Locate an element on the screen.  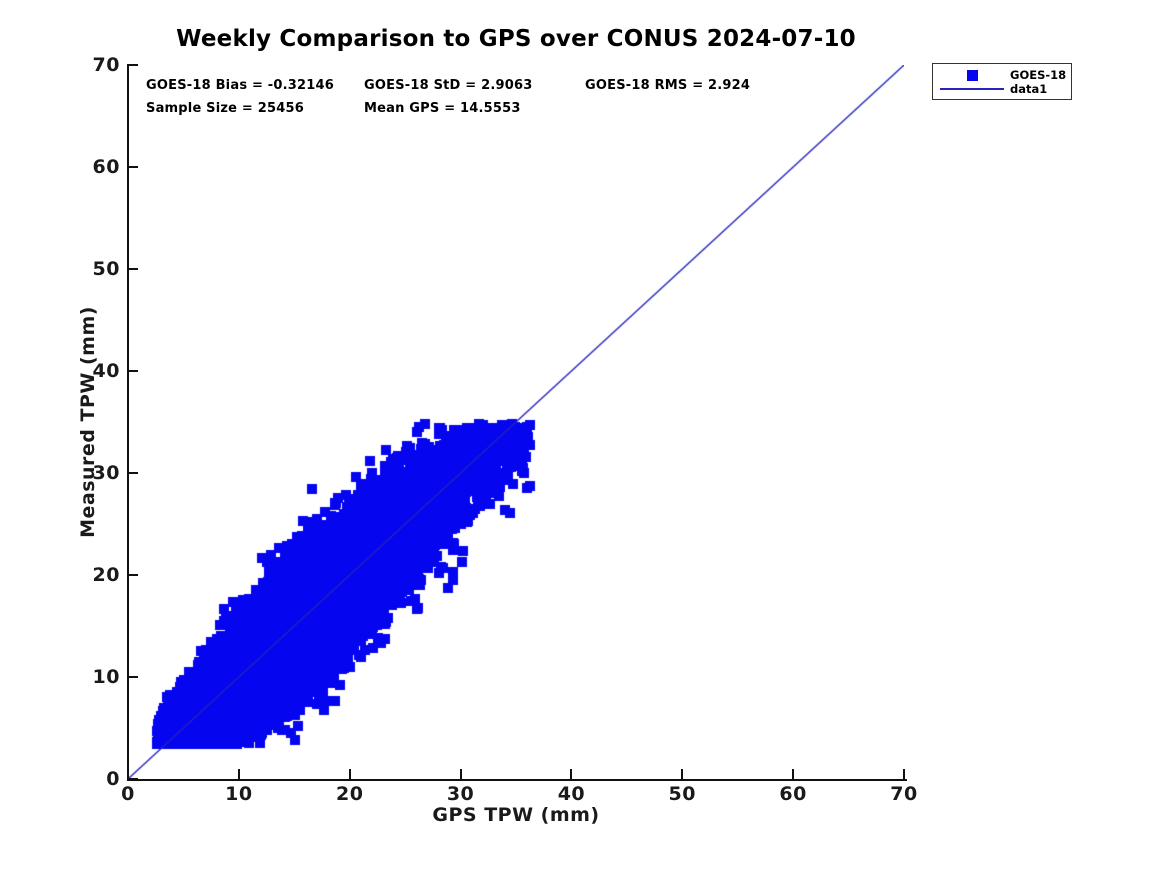
x-tick-label: 0 is located at coordinates (128, 794).